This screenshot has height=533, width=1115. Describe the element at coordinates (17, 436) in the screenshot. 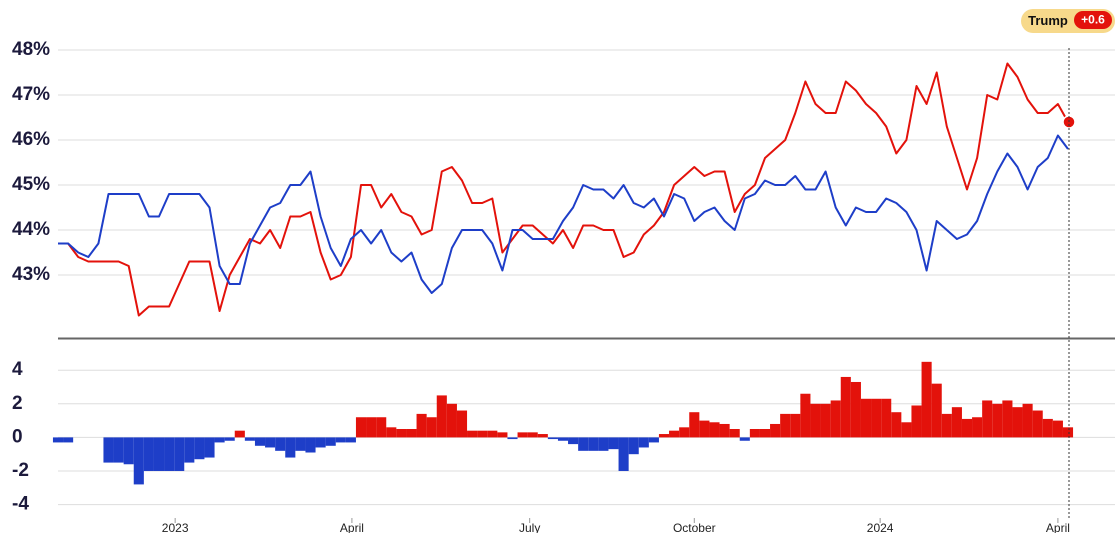

I see `y-tick-label: 0` at that location.